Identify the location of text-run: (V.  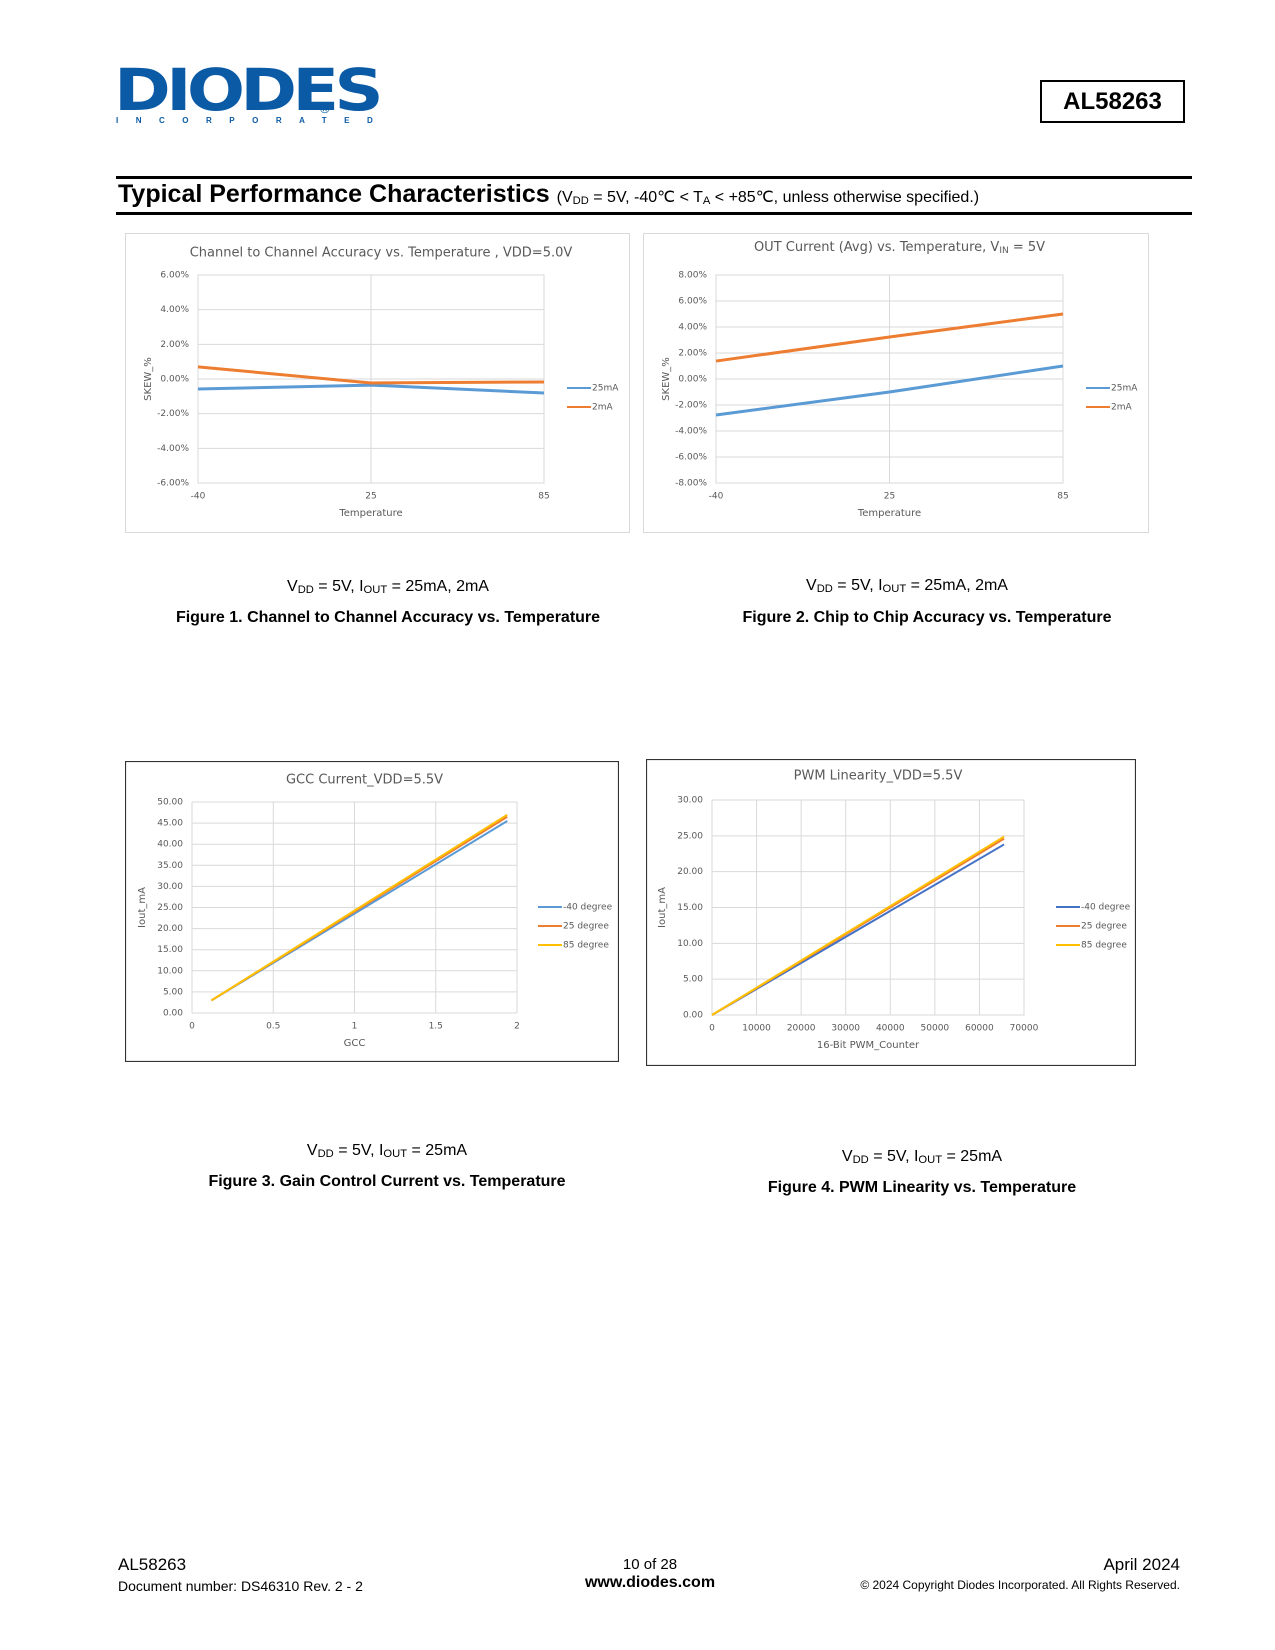
(564, 197).